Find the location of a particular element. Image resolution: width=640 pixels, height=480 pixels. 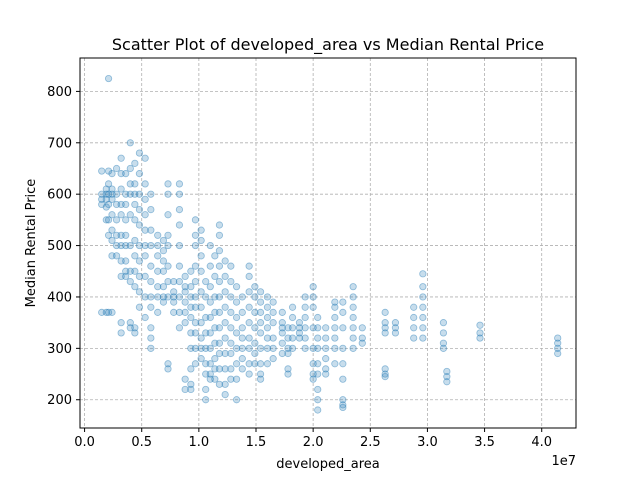

y-tick-label: 800 is located at coordinates (59, 92).